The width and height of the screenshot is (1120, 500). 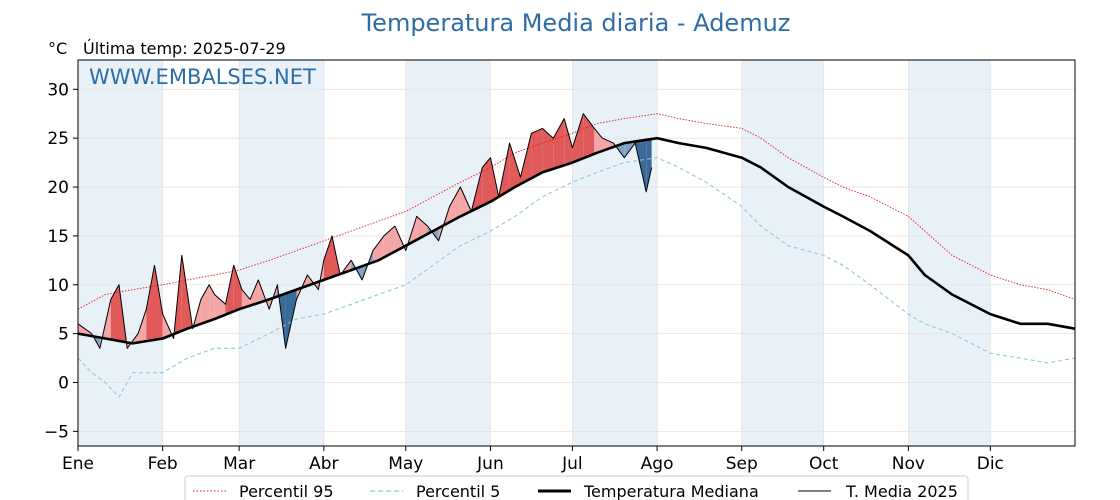 What do you see at coordinates (281, 253) in the screenshot?
I see `month-band-Mar` at bounding box center [281, 253].